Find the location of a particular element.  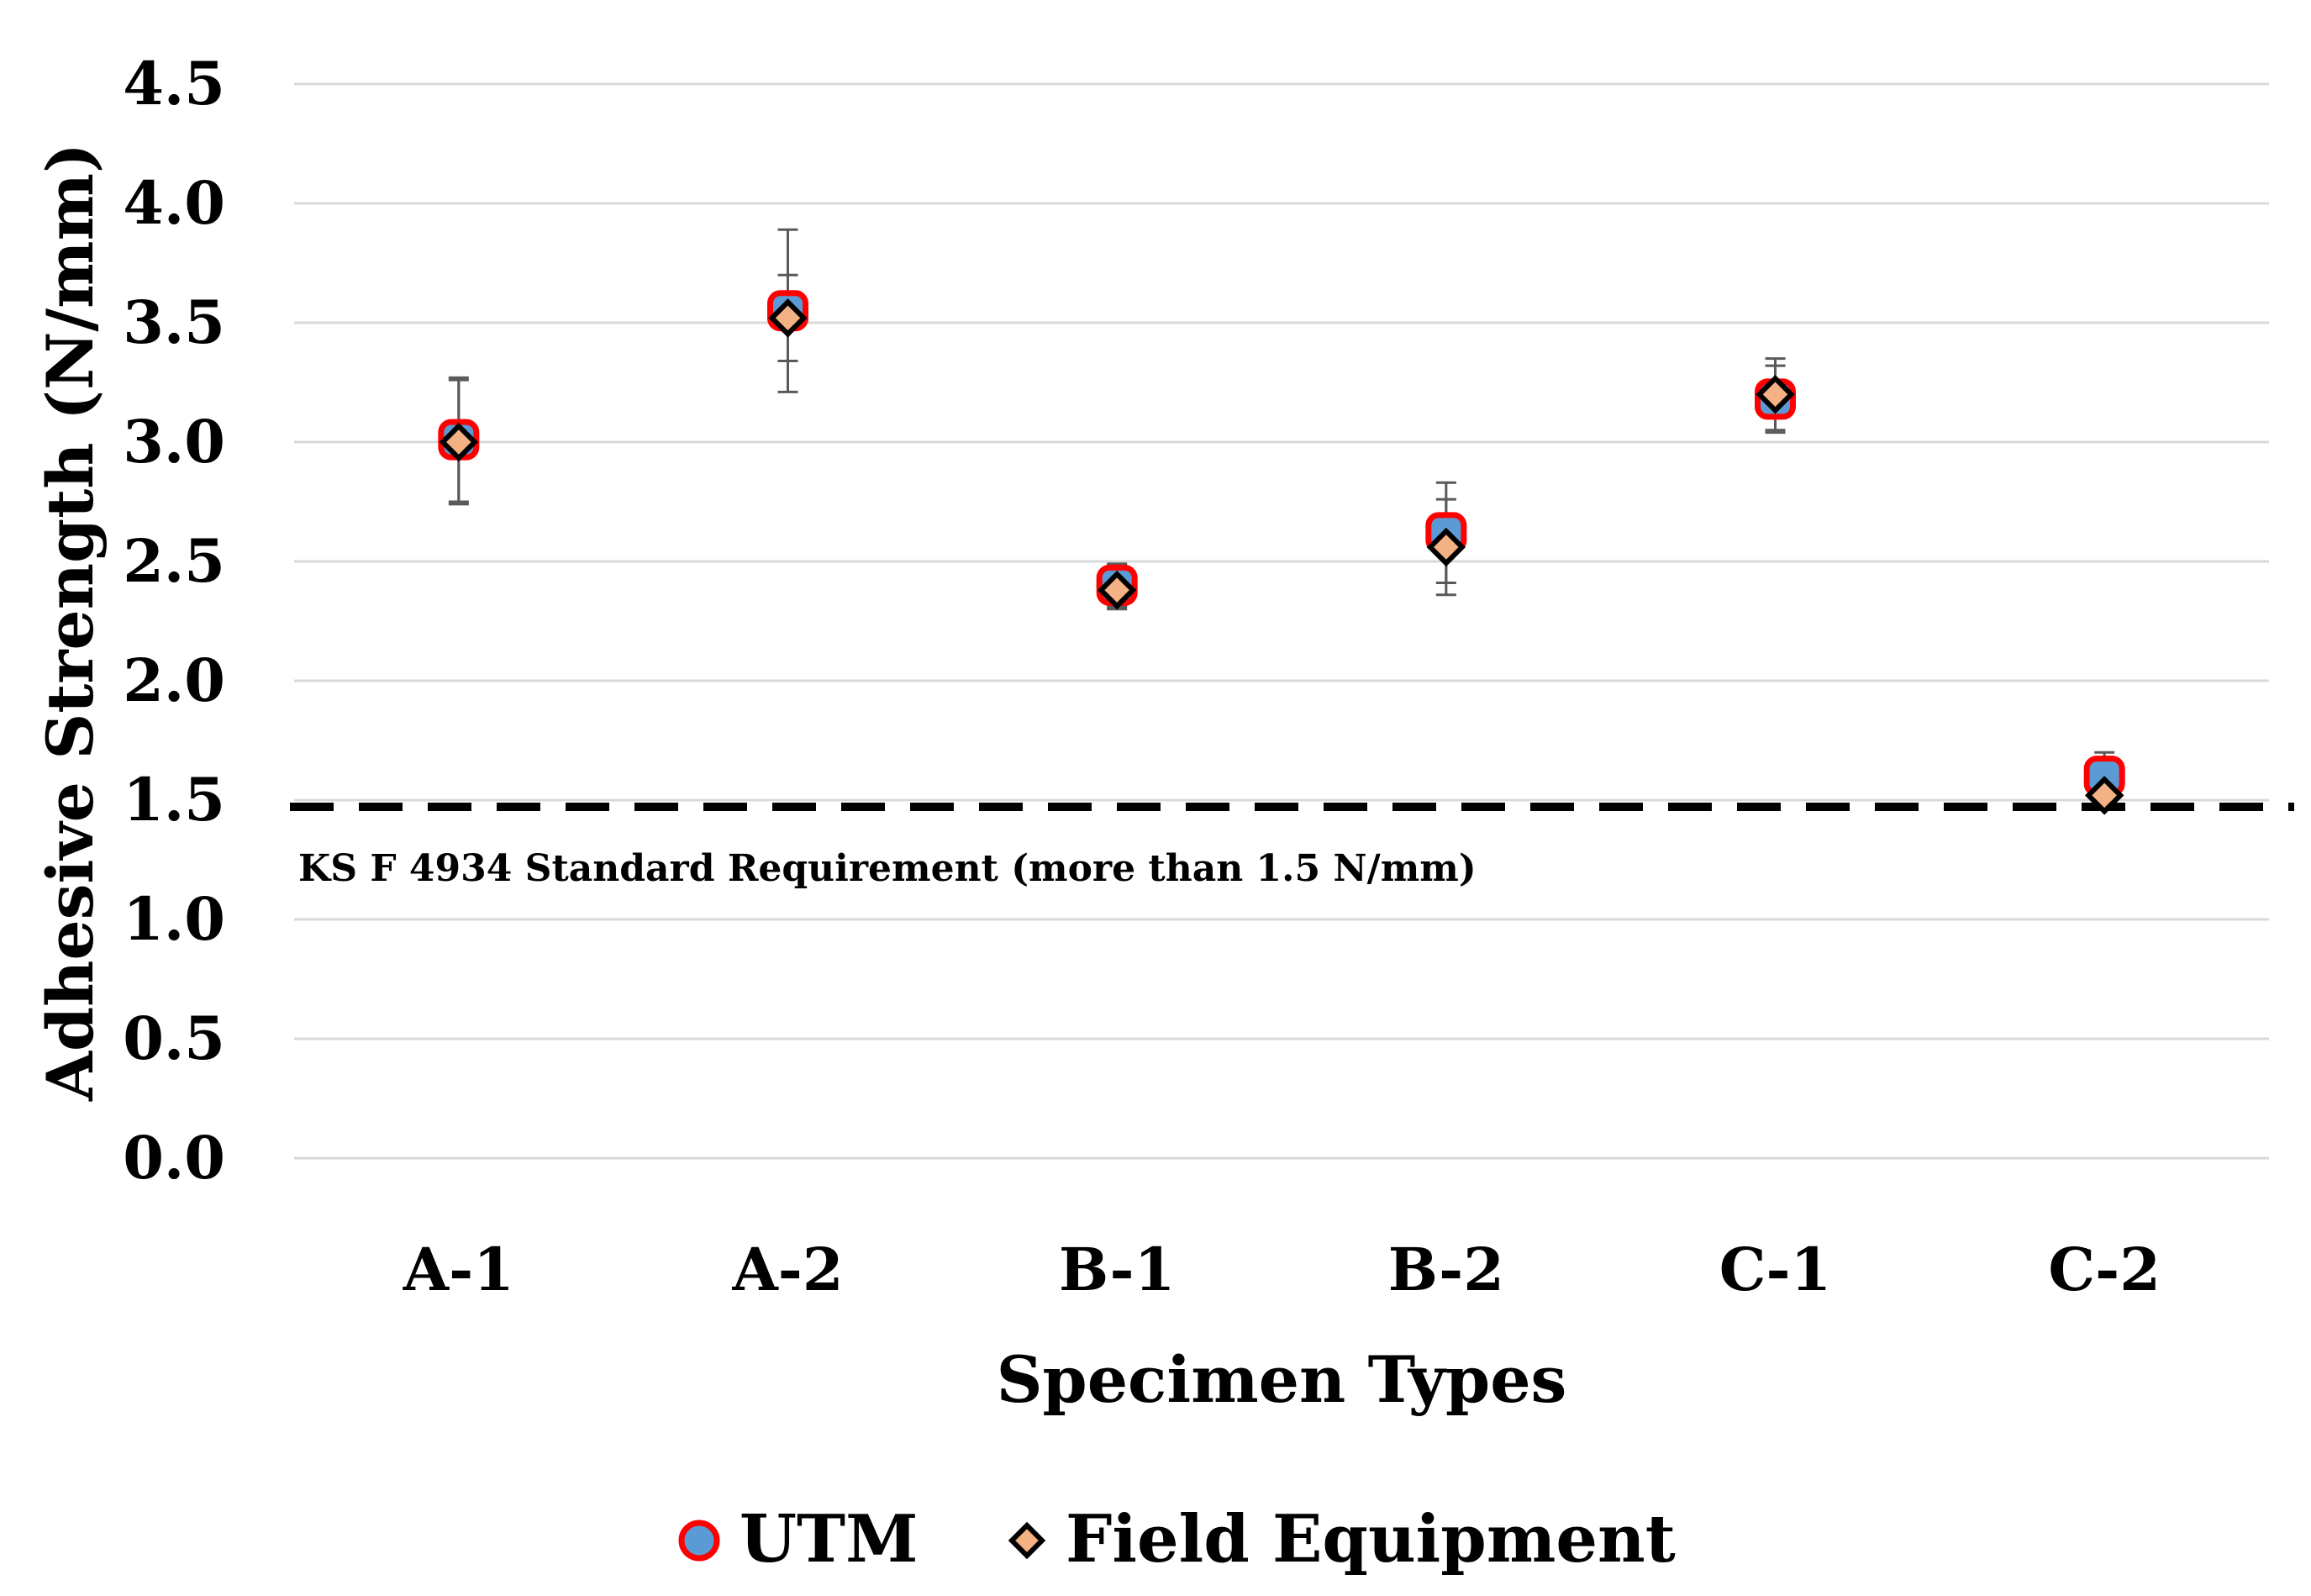

legend: UTM Field Equipment is located at coordinates (1177, 1540).